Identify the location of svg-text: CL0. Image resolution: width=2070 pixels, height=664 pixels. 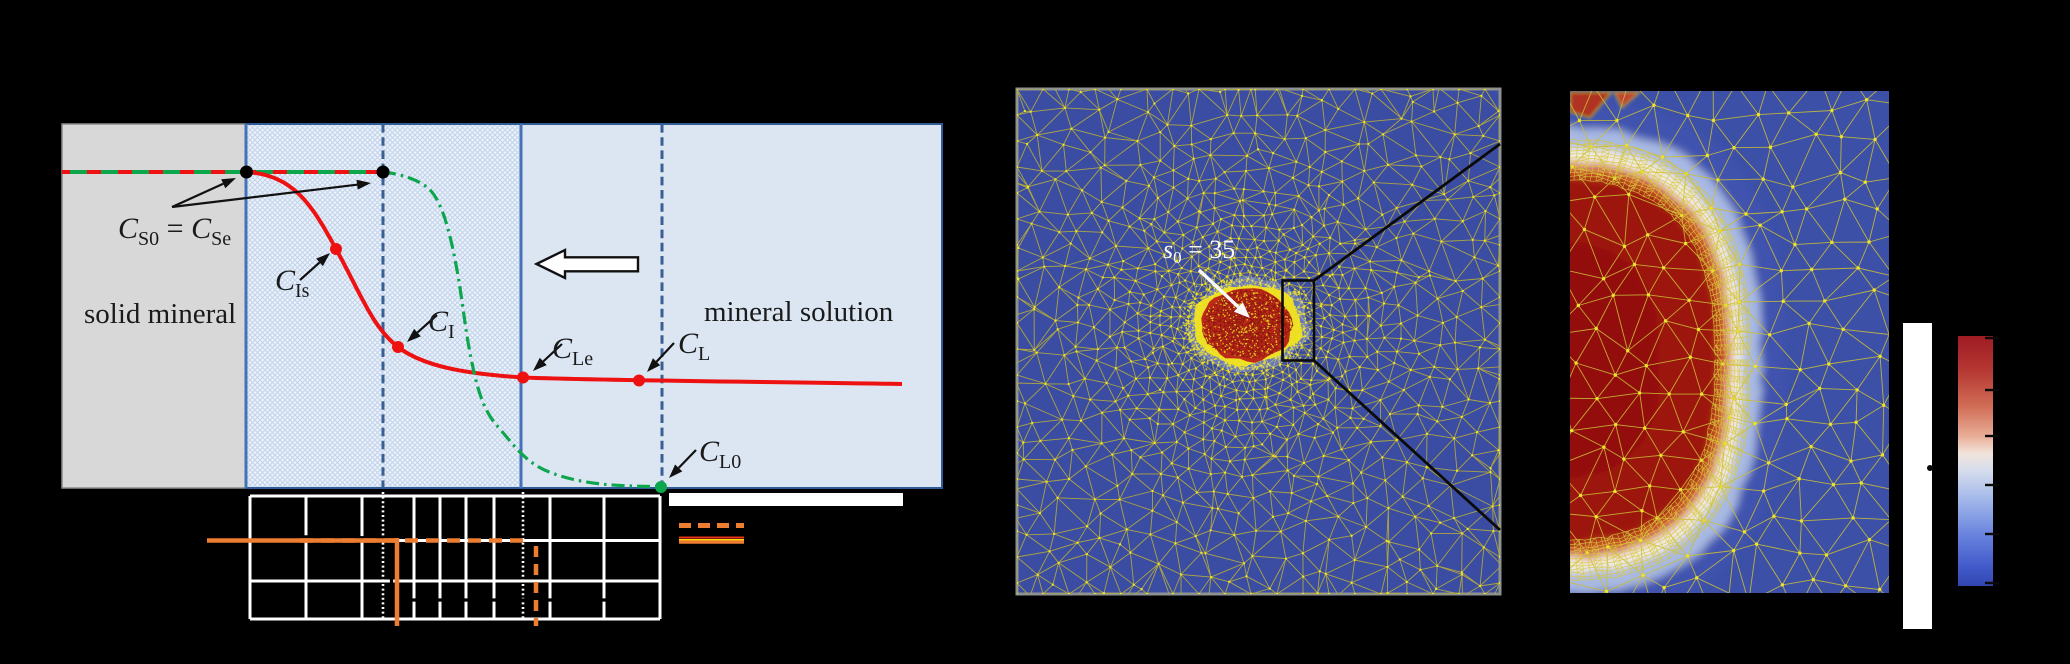
(720, 454).